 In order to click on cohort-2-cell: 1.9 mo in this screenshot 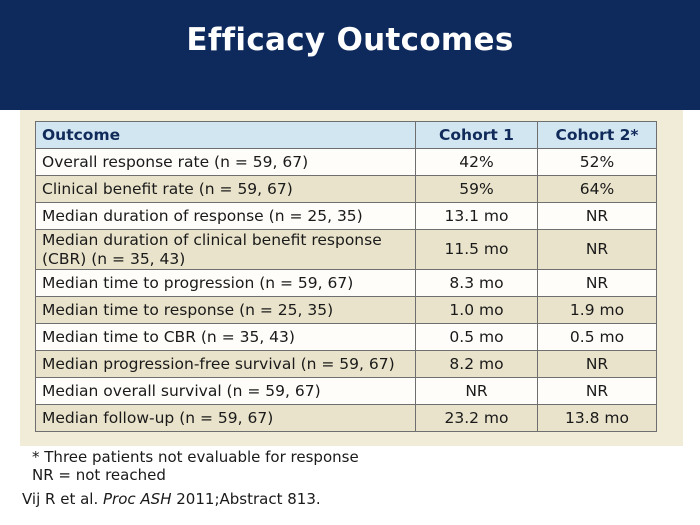, I will do `click(597, 310)`.